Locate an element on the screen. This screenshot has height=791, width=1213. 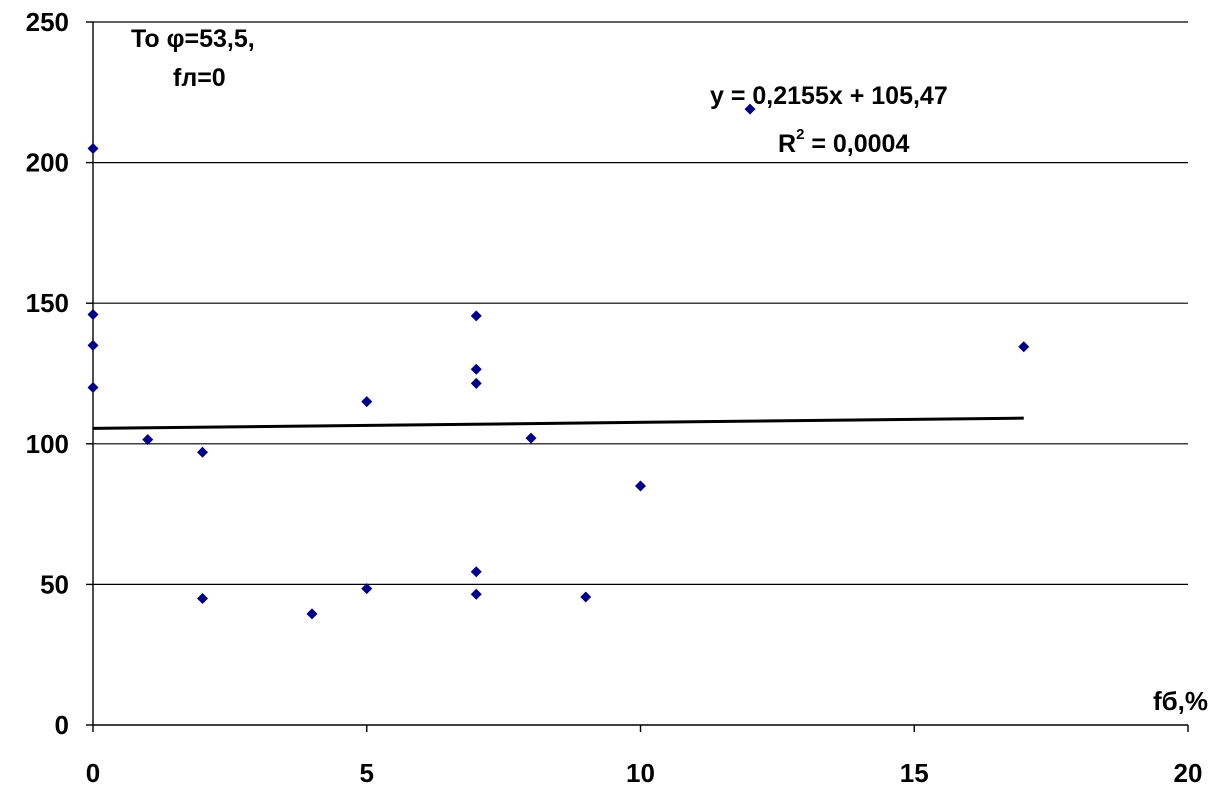
annotation-line-2: fл=0 is located at coordinates (199, 78).